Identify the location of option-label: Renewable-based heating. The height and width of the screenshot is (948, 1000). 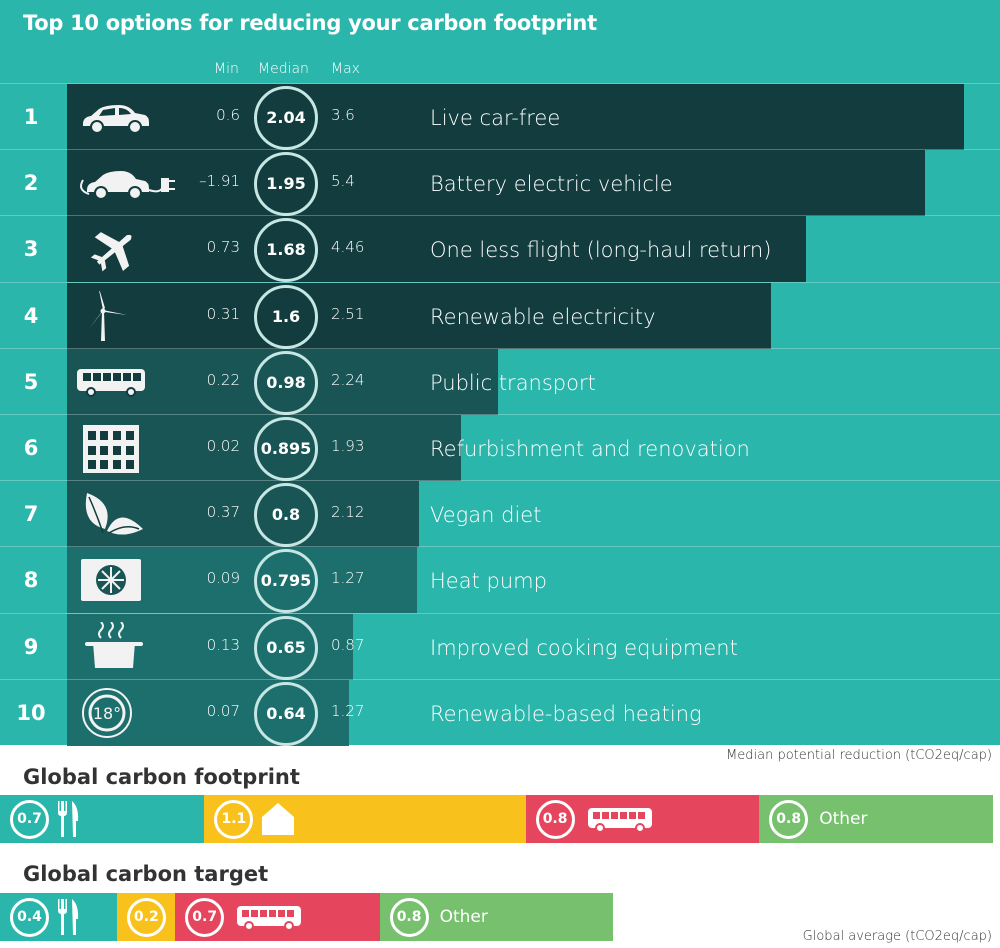
(566, 713).